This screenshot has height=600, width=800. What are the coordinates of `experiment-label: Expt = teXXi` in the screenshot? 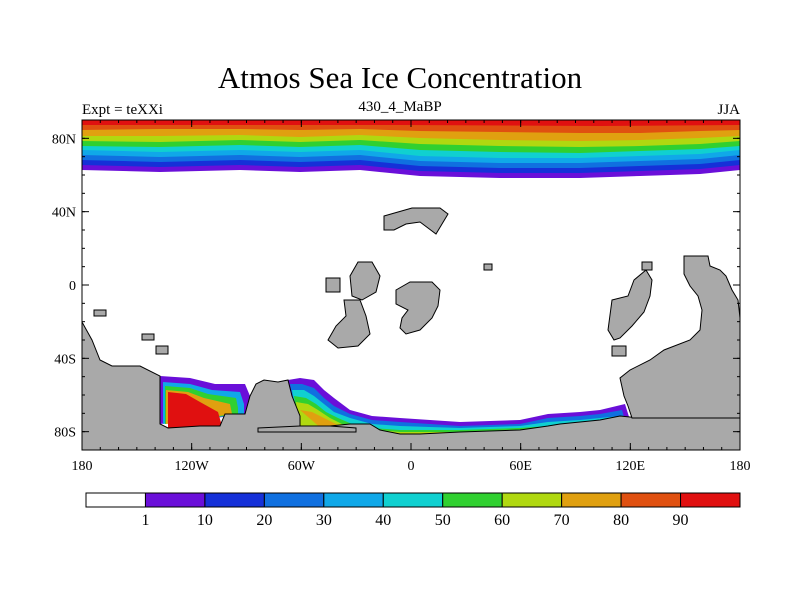 It's located at (122, 110).